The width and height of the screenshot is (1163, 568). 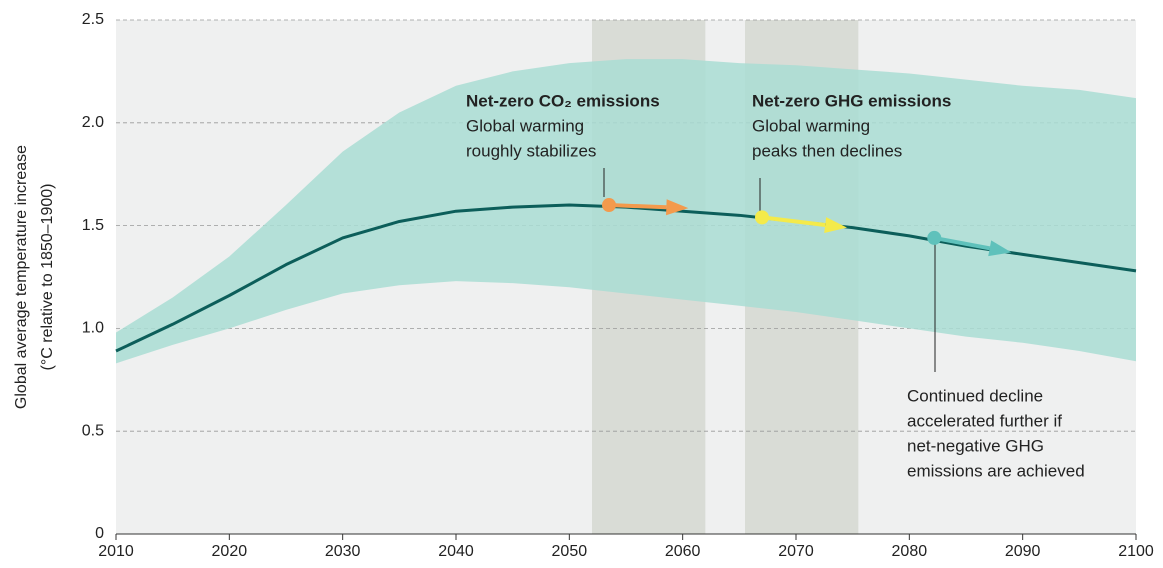 I want to click on annotation-text: emissions are achieved, so click(x=996, y=470).